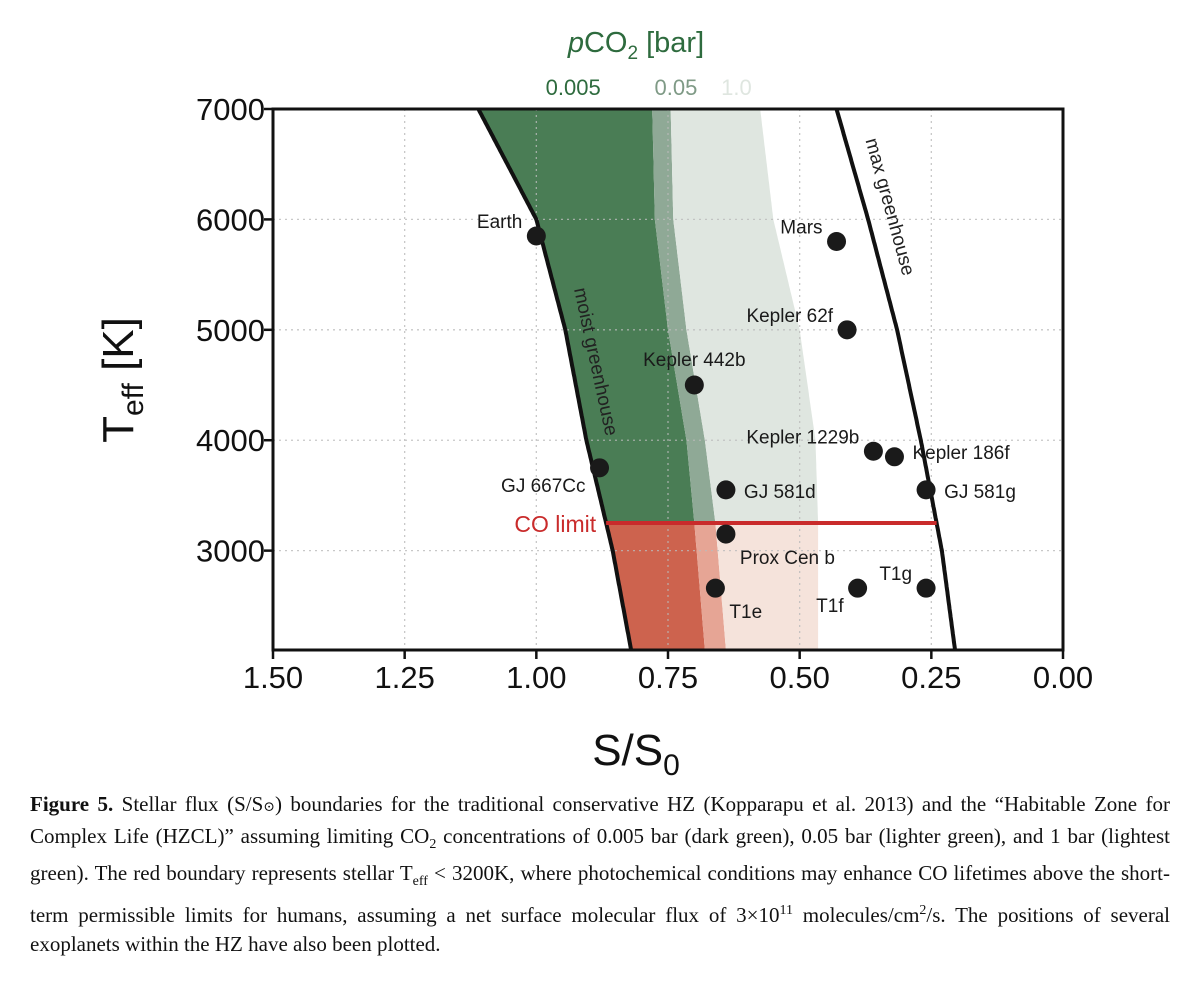 Image resolution: width=1200 pixels, height=1003 pixels. I want to click on x-tick-label: 0.25, so click(931, 677).